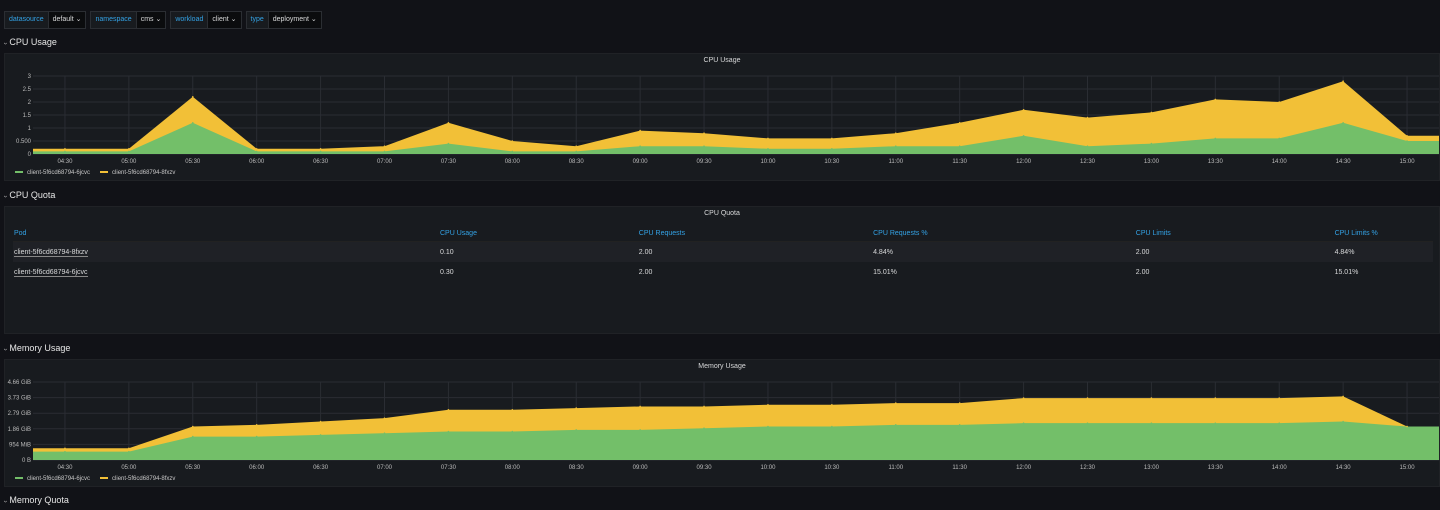 The width and height of the screenshot is (1440, 510). I want to click on legend-label: client-5f6cd68794-8fxzv, so click(144, 173).